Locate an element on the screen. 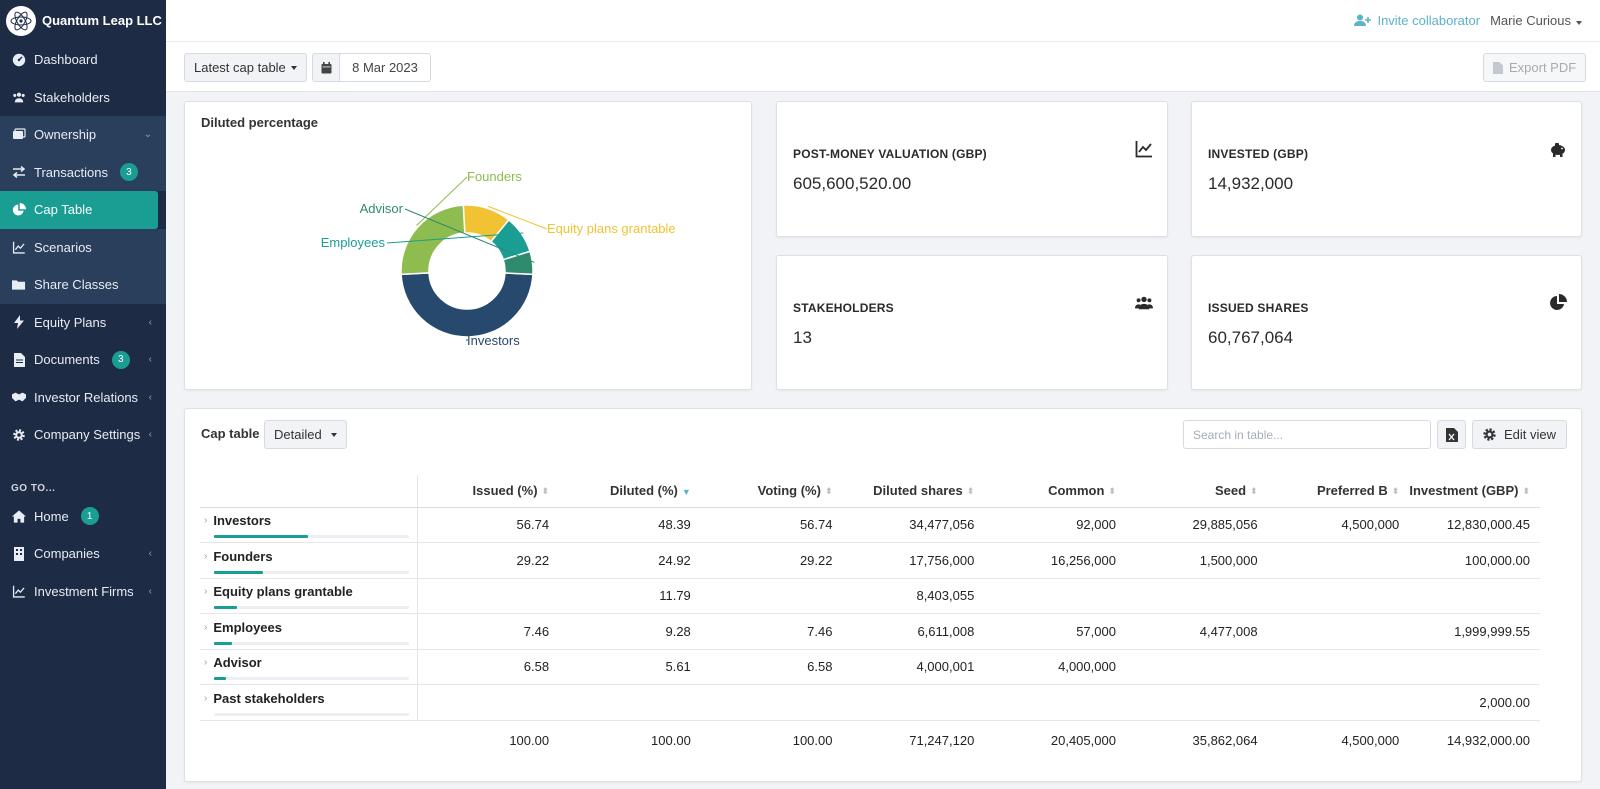  sidebar-item-companies: Companies ‹ is located at coordinates (83, 554).